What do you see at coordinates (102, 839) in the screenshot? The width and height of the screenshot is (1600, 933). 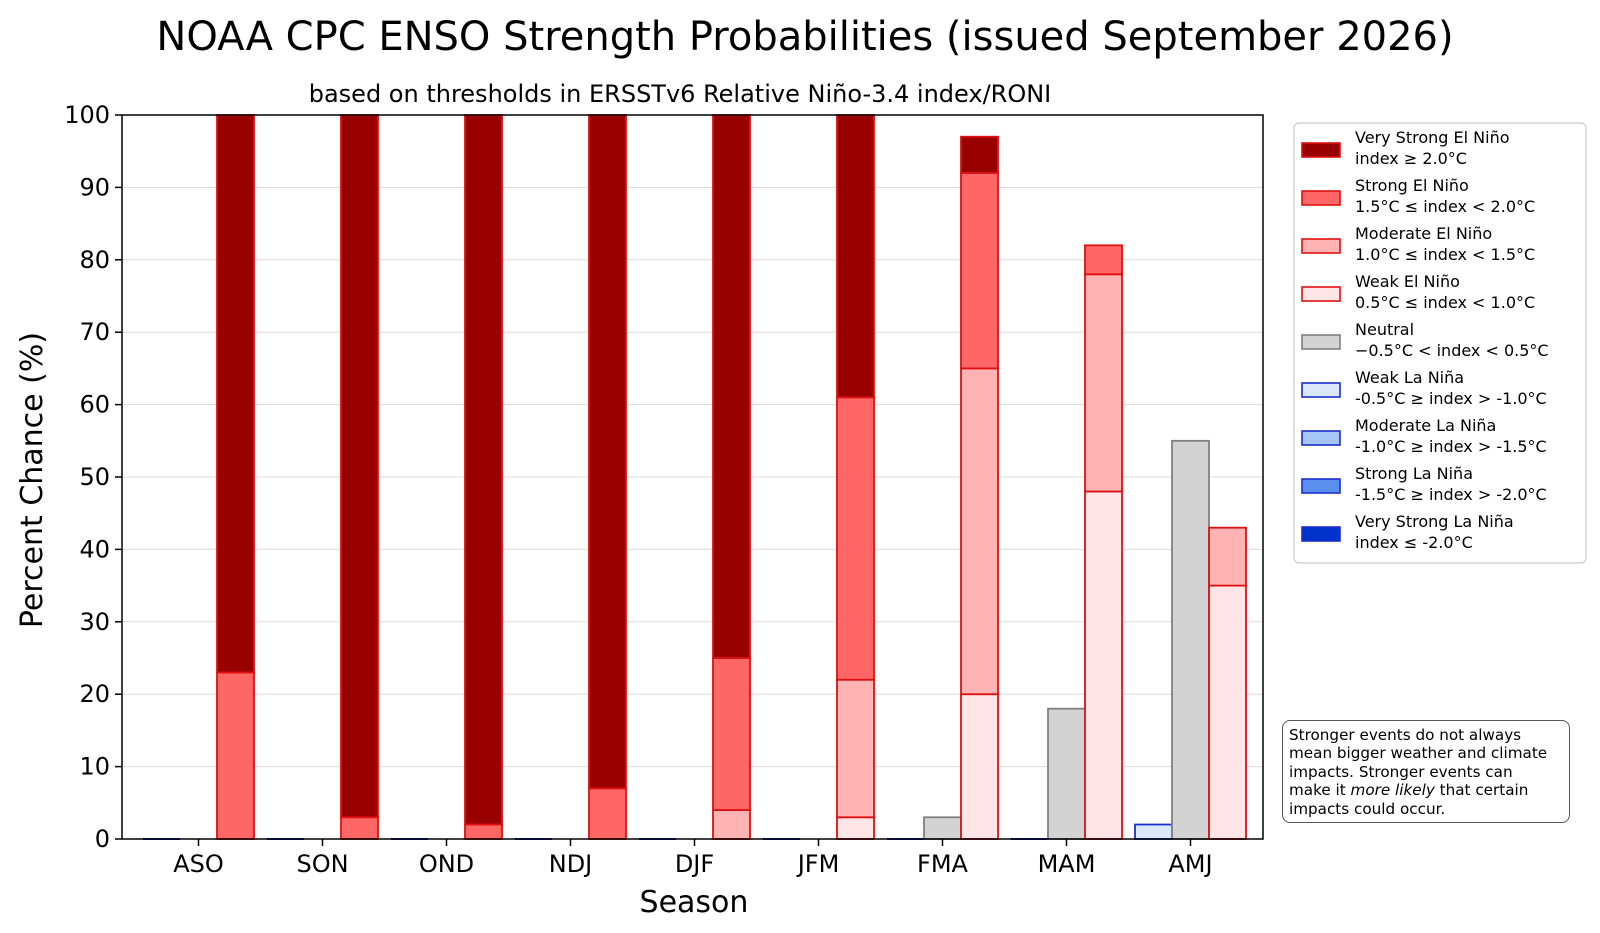 I see `y-tick-label: 0` at bounding box center [102, 839].